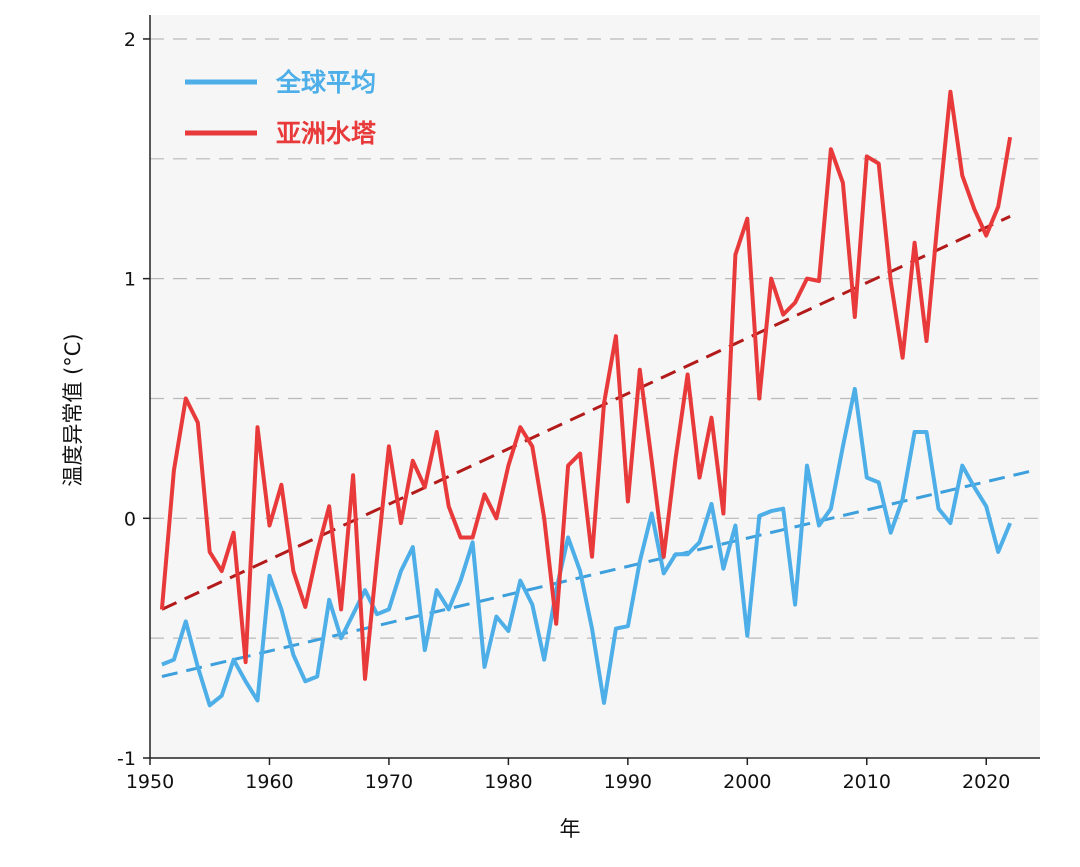 The height and width of the screenshot is (867, 1080). I want to click on x-tick-label: 1950, so click(150, 782).